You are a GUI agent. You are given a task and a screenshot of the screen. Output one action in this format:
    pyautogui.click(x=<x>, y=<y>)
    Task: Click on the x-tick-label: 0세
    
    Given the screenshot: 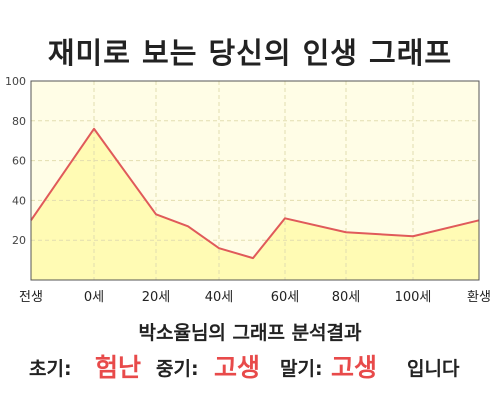 What is the action you would take?
    pyautogui.click(x=94, y=297)
    